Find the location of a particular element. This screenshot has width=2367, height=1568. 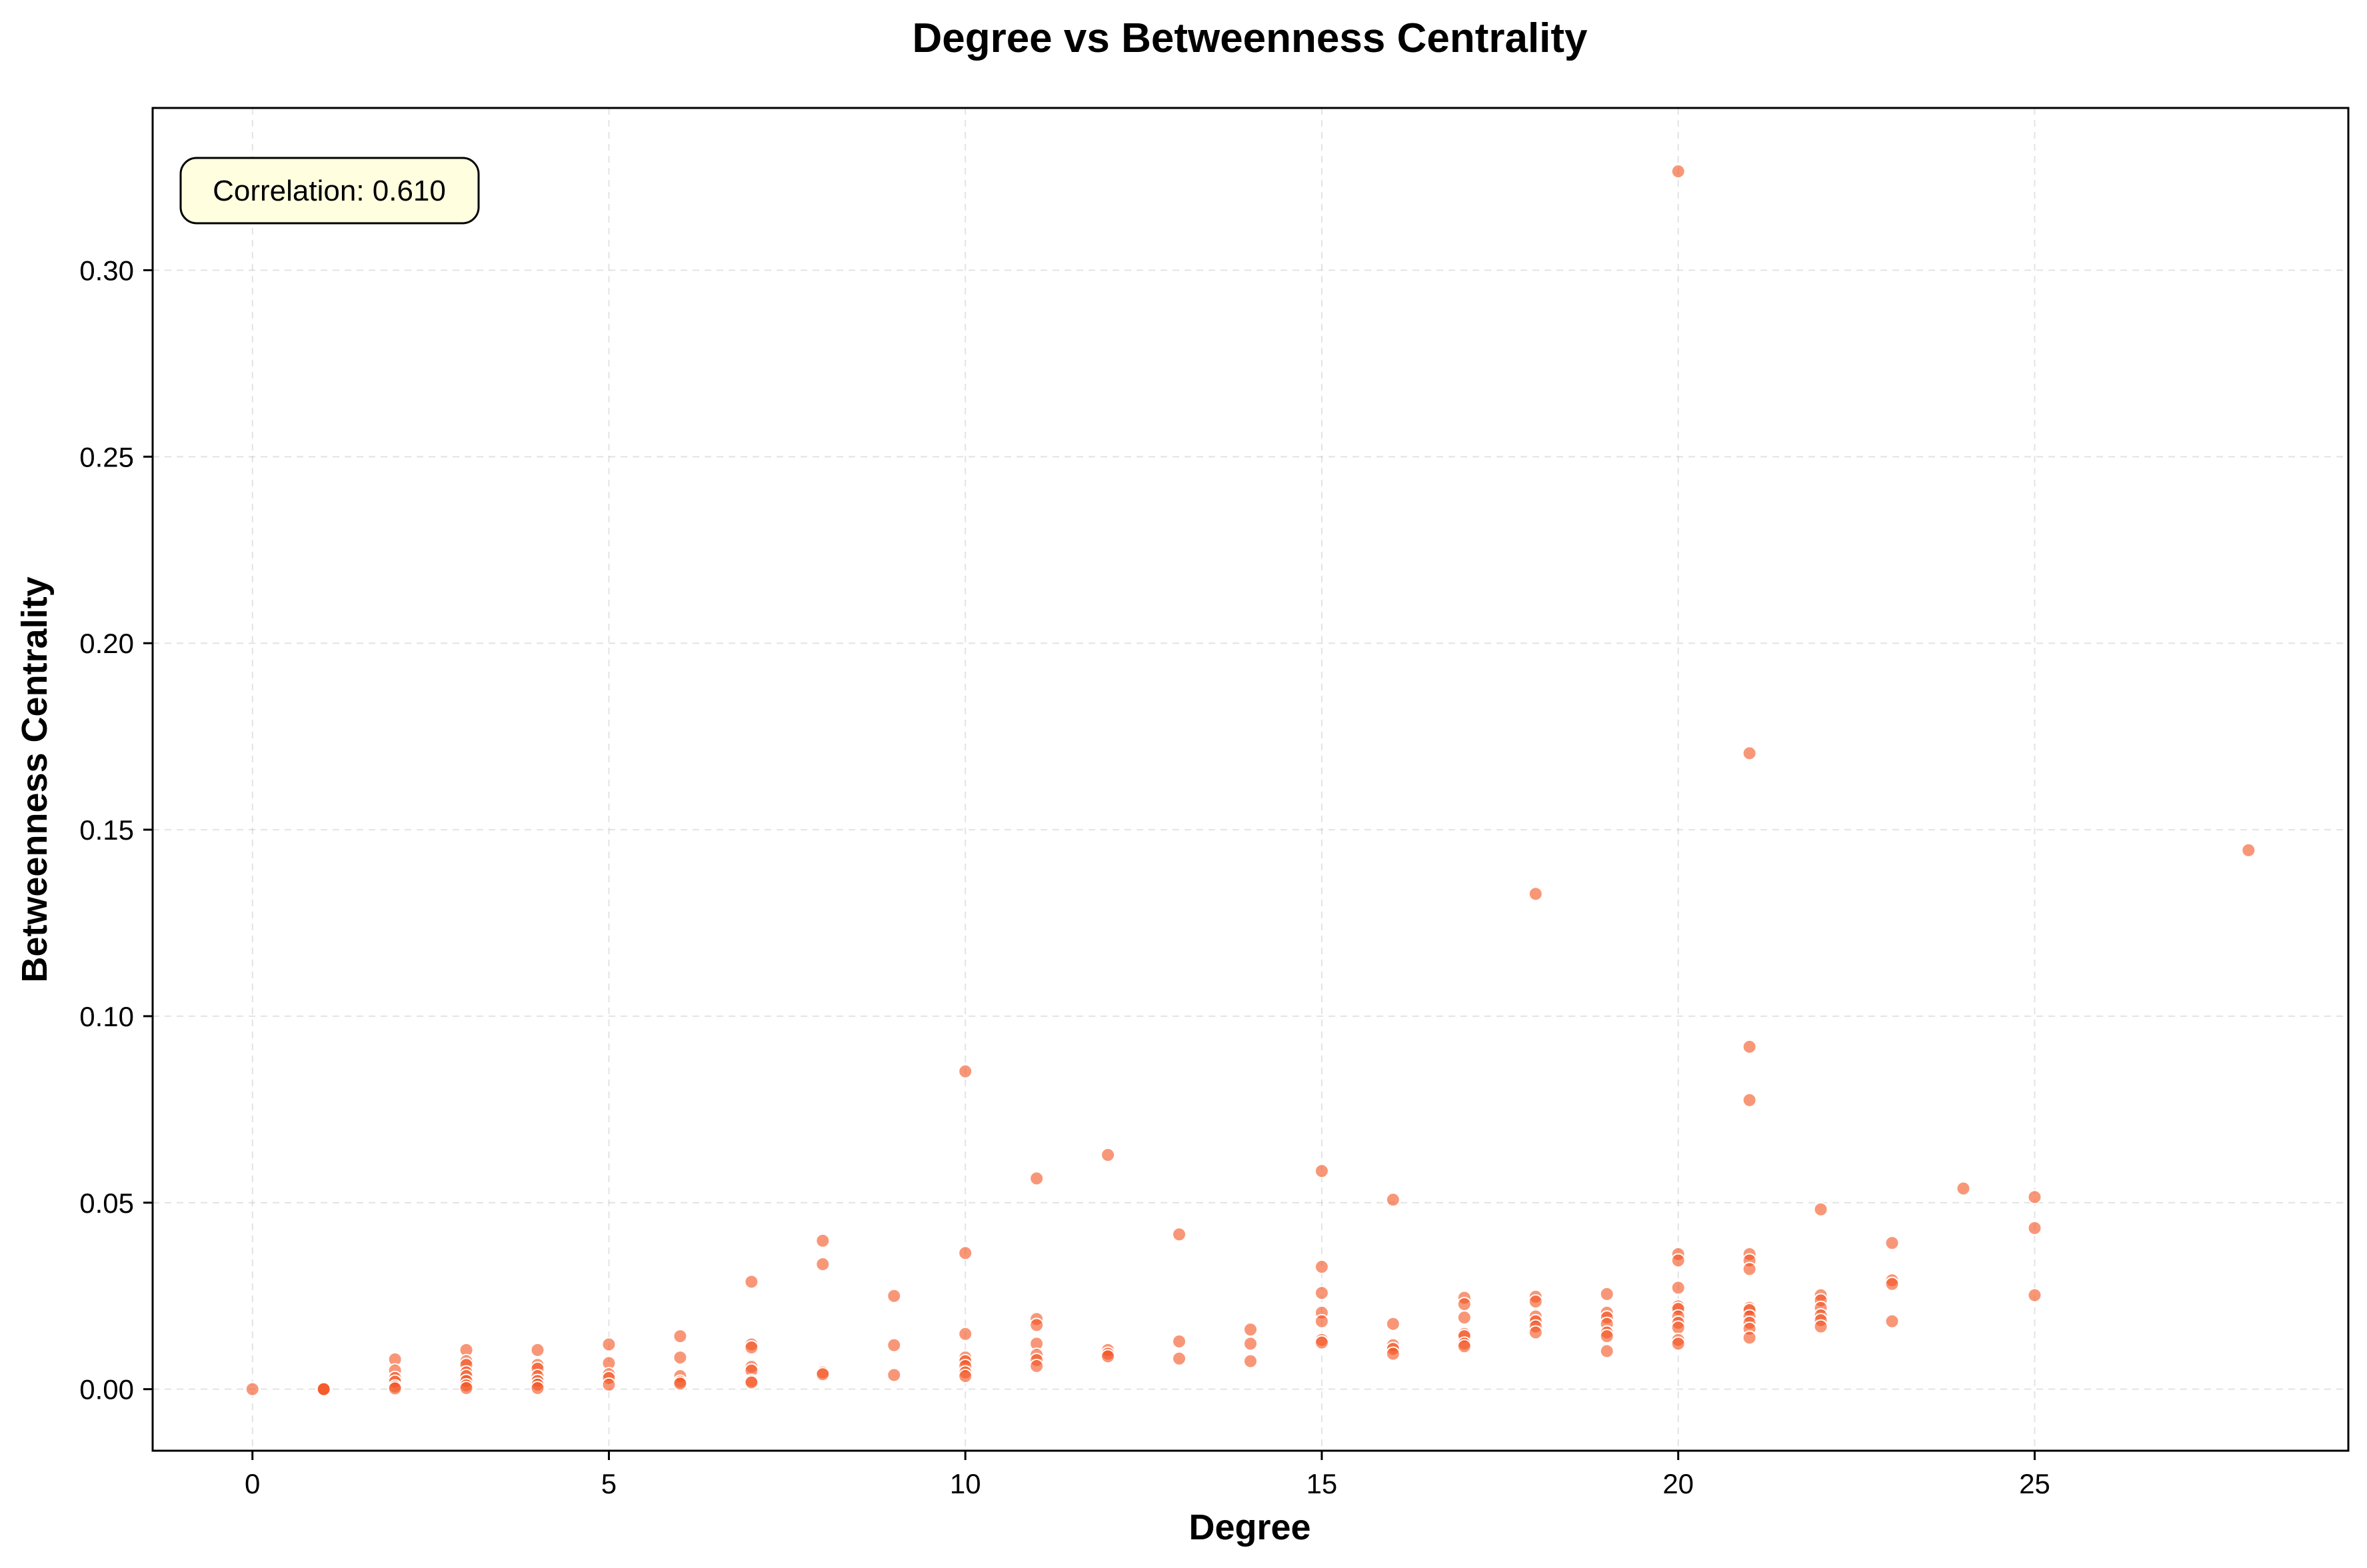

y-axis-ticks: 0.00 0.05 0.10 0.15 0.20 0.25 0.30 is located at coordinates (116, 830).